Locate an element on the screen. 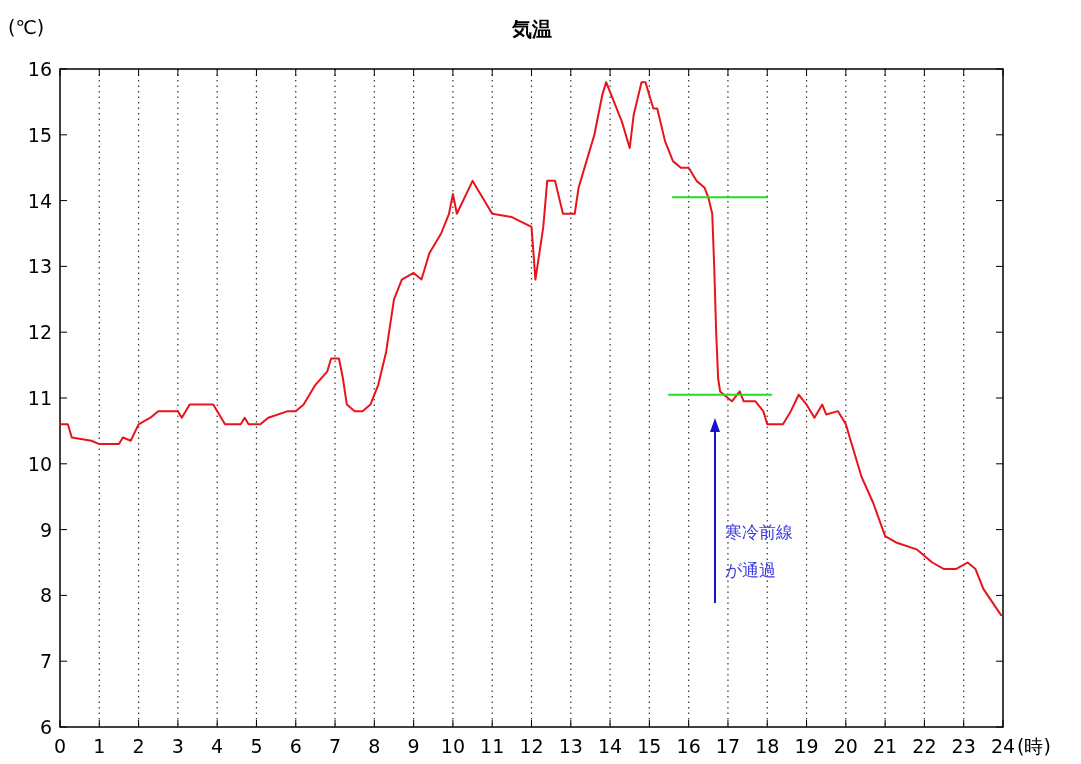 Image resolution: width=1081 pixels, height=764 pixels. y-tick-label: 12 is located at coordinates (39, 332).